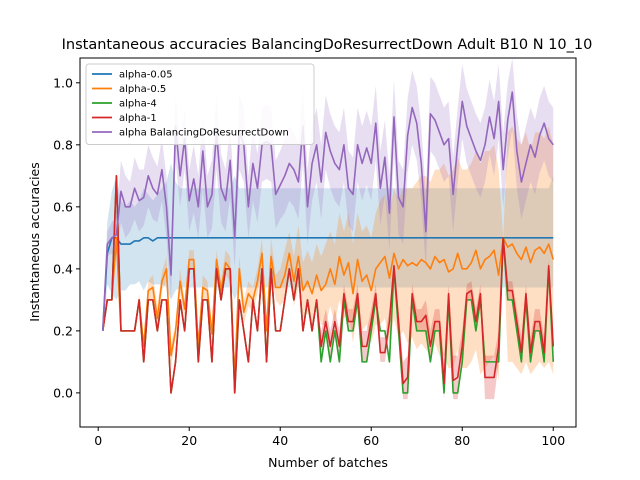 This screenshot has width=640, height=480. Describe the element at coordinates (63, 392) in the screenshot. I see `y-tick-label: 0.0` at that location.